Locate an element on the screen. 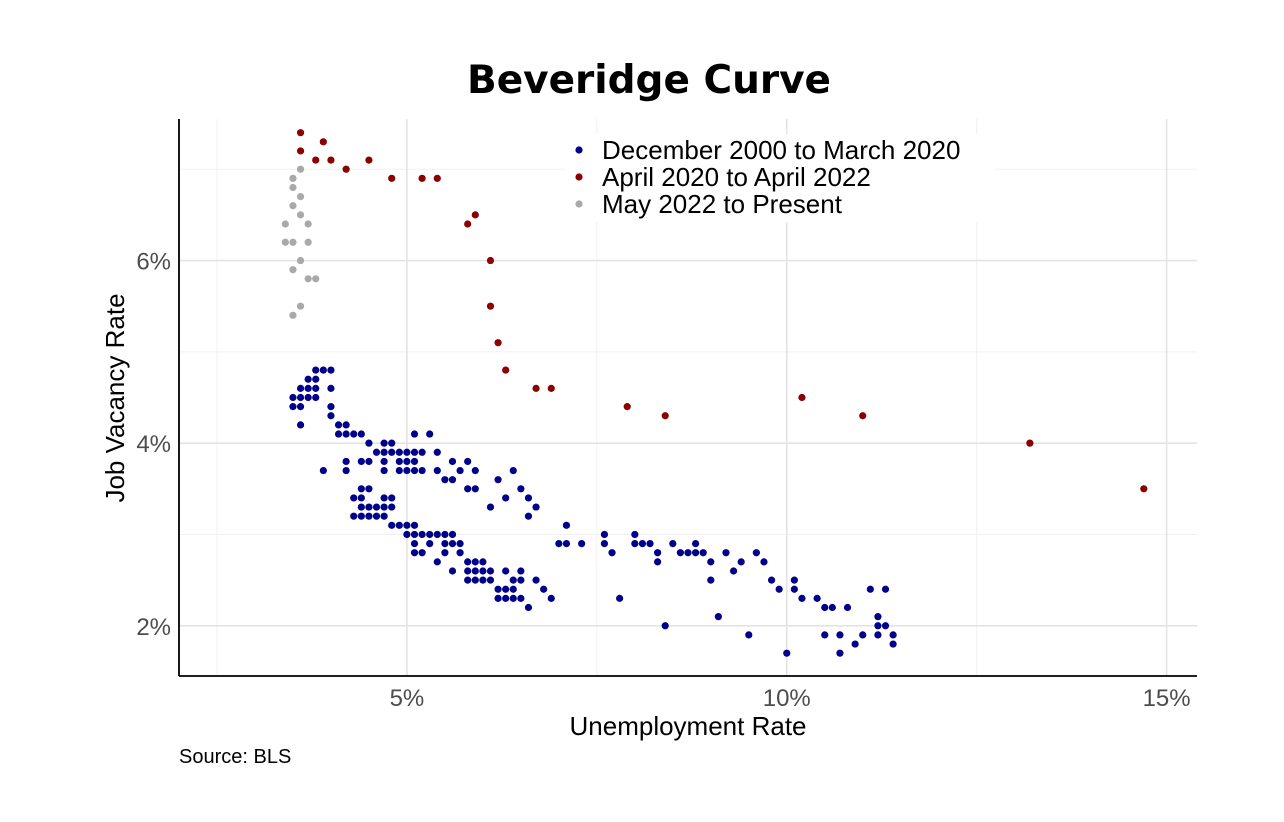 Image resolution: width=1284 pixels, height=822 pixels. y-axis-title: Job Vacancy Rate is located at coordinates (115, 397).